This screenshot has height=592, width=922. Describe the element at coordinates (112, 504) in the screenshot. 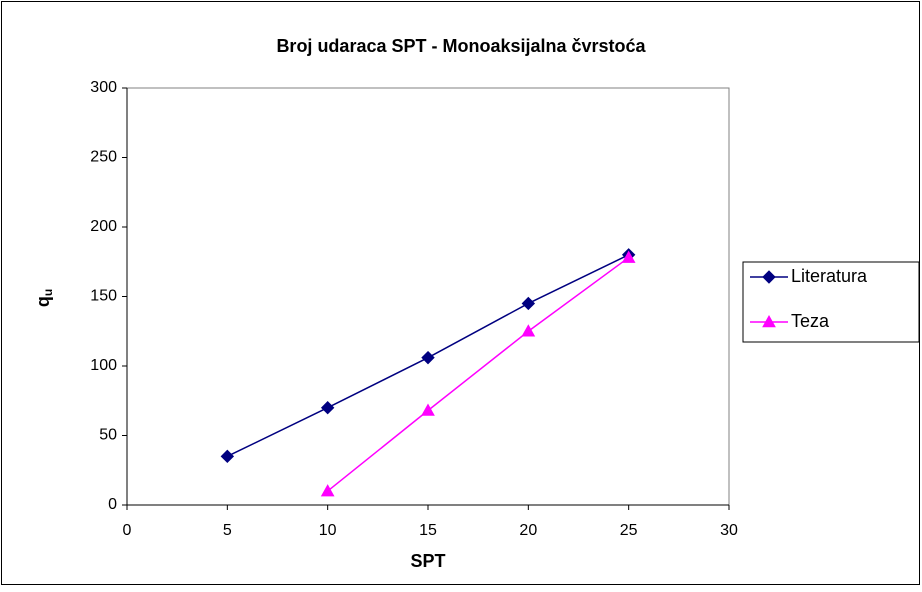

I see `y-tick-label: 0` at that location.